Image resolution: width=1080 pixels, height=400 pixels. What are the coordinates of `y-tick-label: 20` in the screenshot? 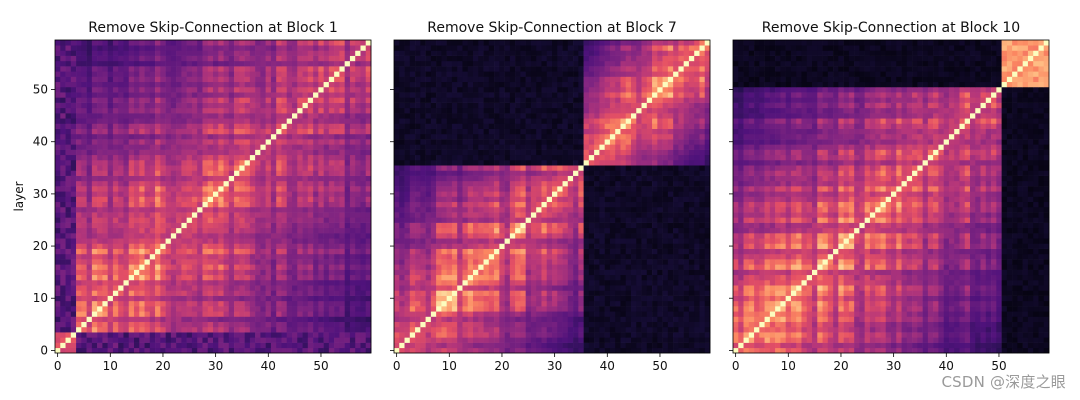 It's located at (40, 246).